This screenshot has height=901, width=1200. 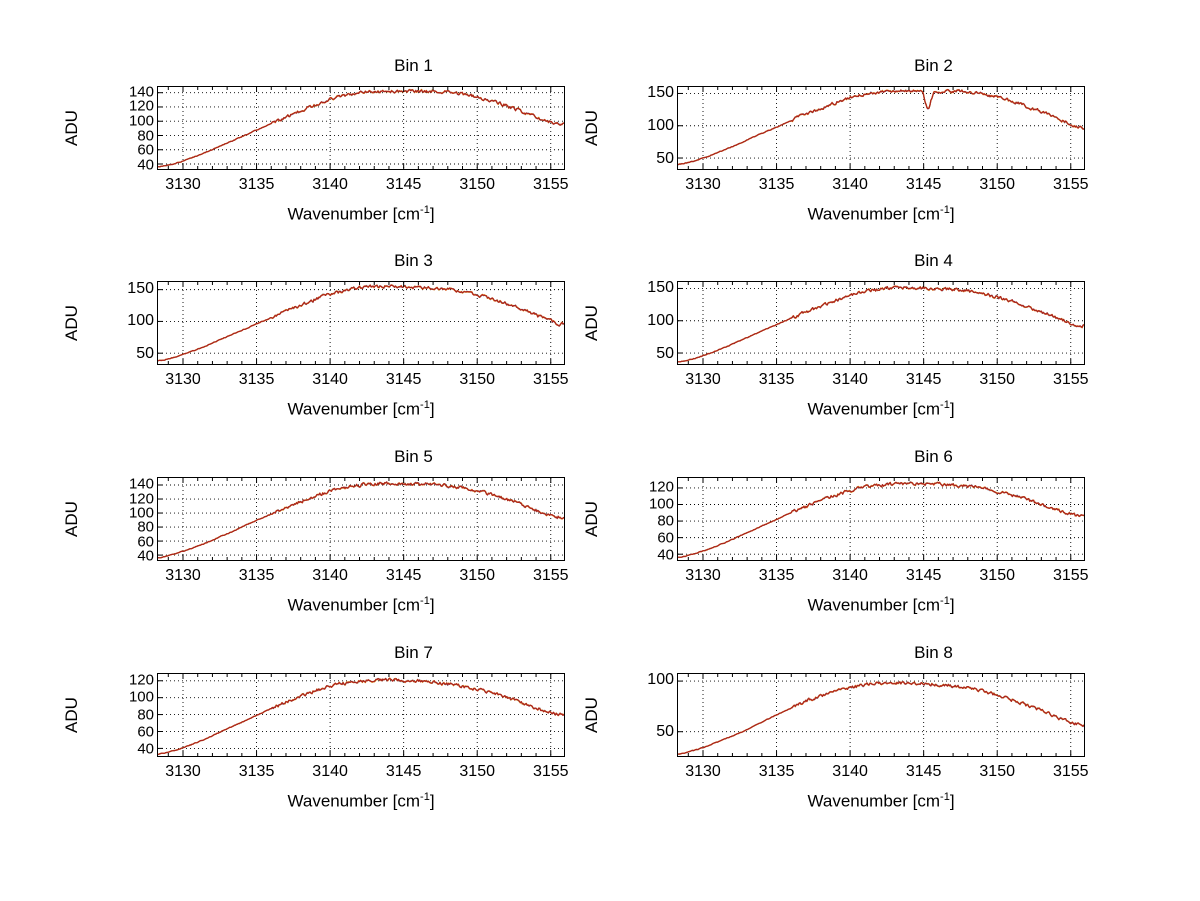 What do you see at coordinates (141, 484) in the screenshot?
I see `y-tick-label: 140` at bounding box center [141, 484].